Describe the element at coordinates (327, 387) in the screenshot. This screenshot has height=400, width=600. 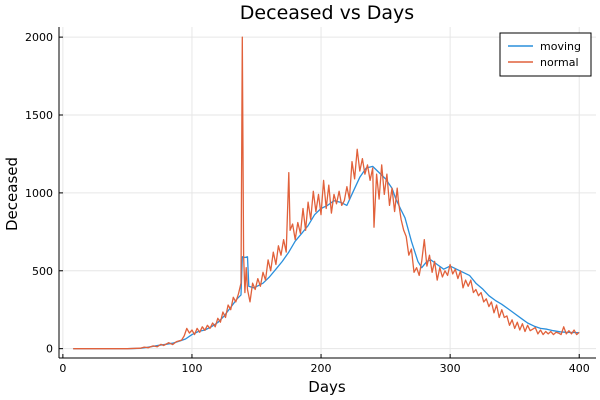
I see `x-axis-label: Days` at that location.